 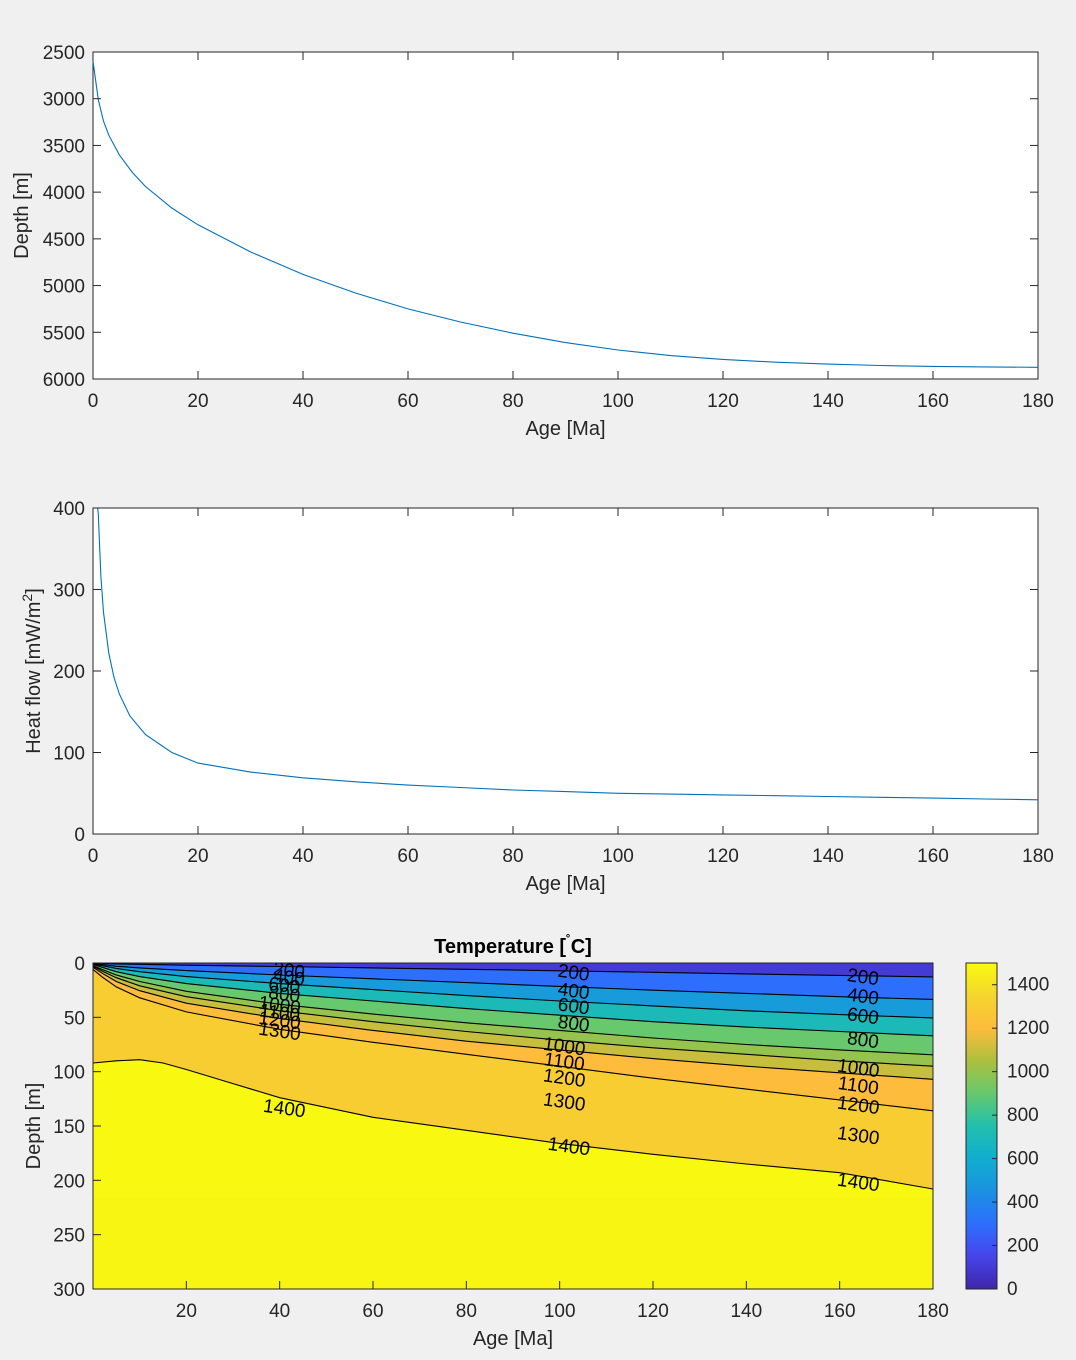 What do you see at coordinates (565, 429) in the screenshot?
I see `depth-xlabel: Age [Ma]` at bounding box center [565, 429].